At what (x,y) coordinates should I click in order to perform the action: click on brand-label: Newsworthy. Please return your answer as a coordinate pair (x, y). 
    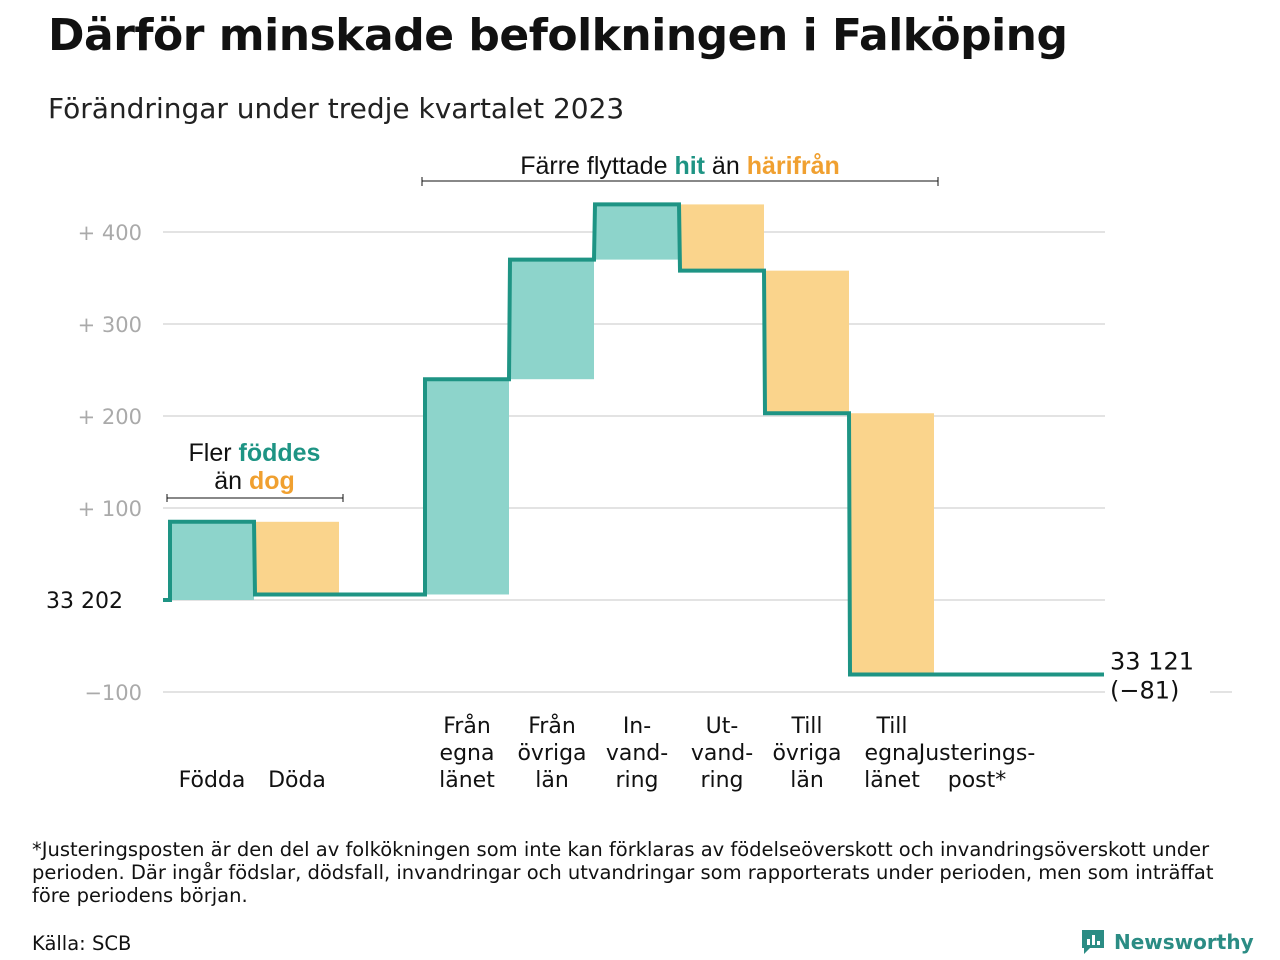
    Looking at the image, I should click on (1184, 942).